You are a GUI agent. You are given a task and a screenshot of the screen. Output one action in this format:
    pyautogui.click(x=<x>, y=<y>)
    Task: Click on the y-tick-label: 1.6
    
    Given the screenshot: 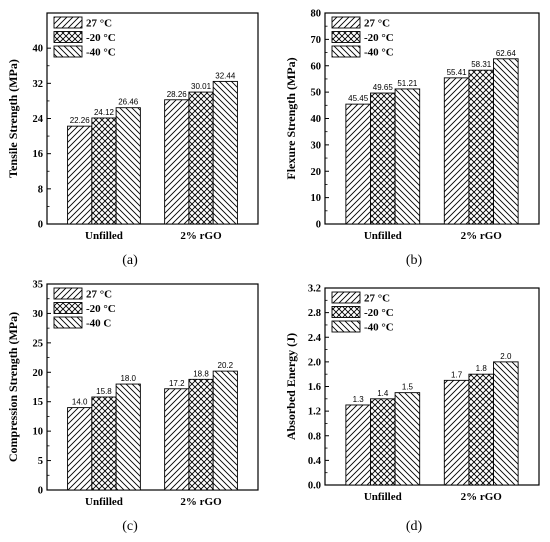 What is the action you would take?
    pyautogui.click(x=314, y=387)
    